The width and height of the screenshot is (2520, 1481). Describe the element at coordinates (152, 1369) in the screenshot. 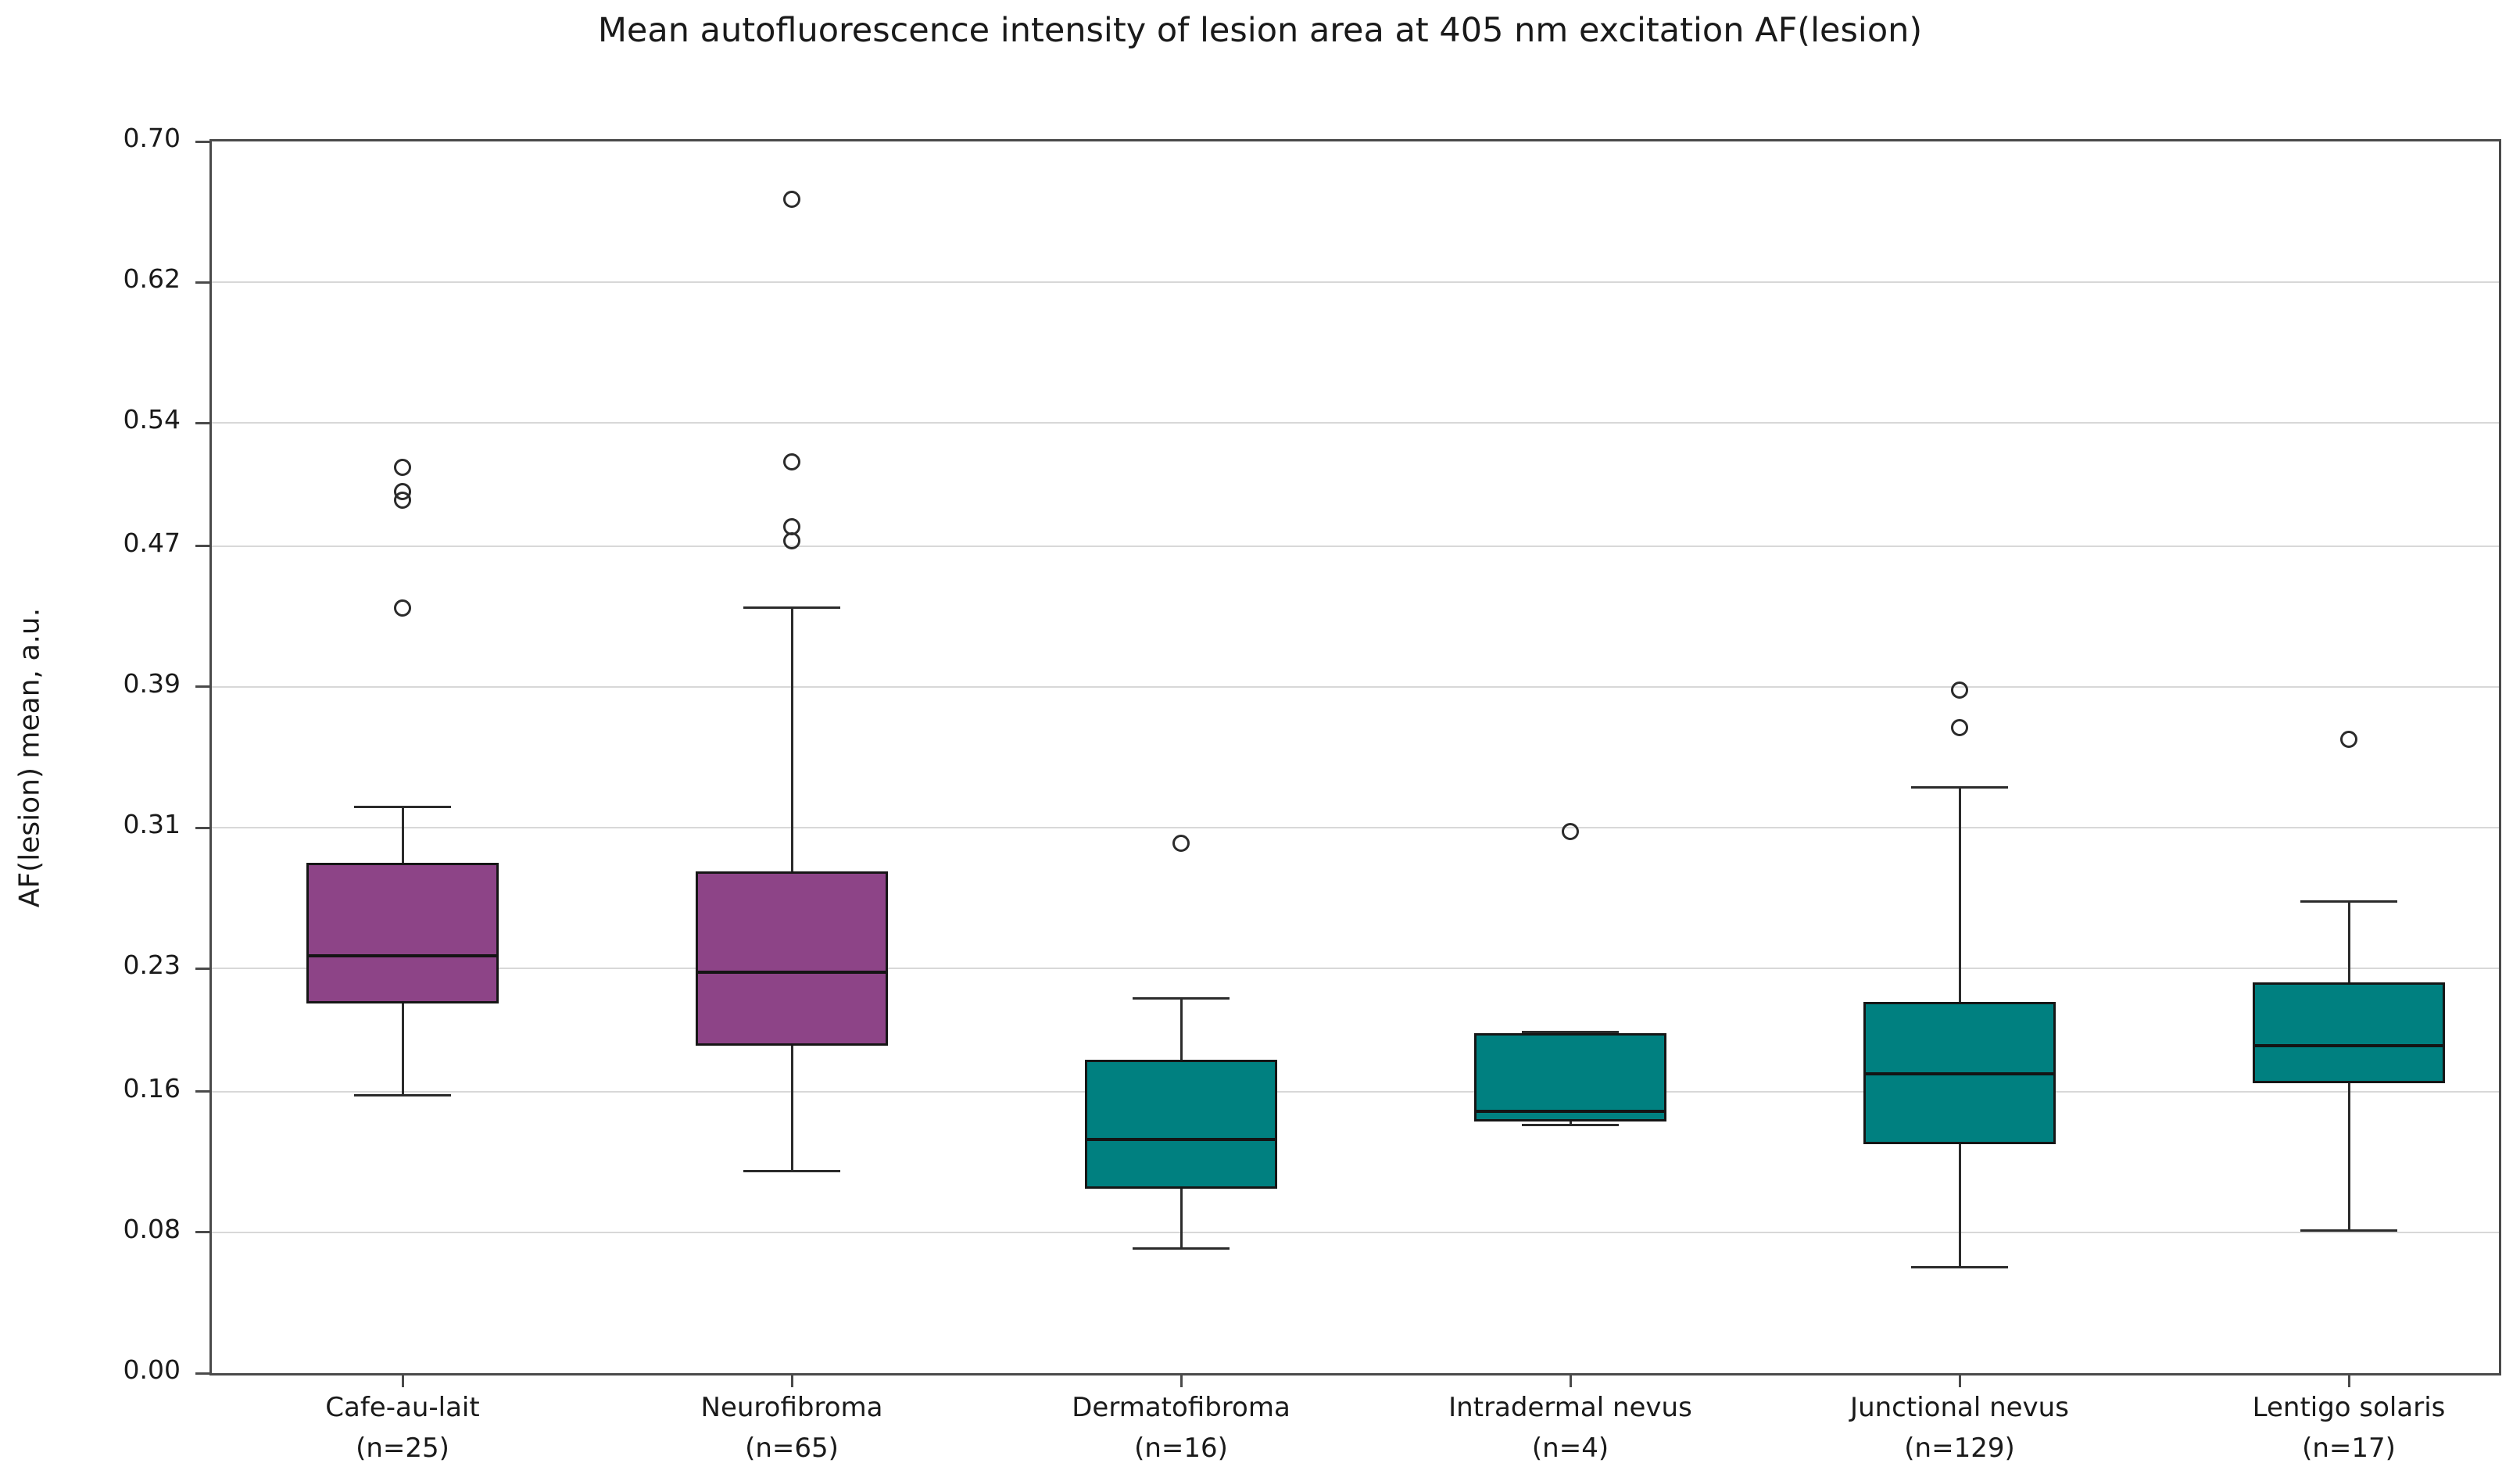

I see `y-tick-label: 0.00` at that location.